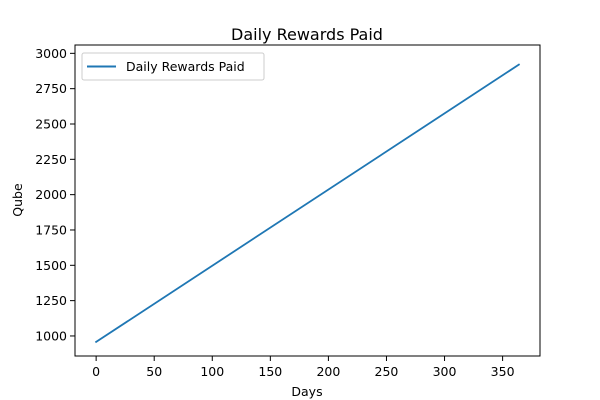 The image size is (600, 400). What do you see at coordinates (51, 335) in the screenshot?
I see `y-tick-label: 1000` at bounding box center [51, 335].